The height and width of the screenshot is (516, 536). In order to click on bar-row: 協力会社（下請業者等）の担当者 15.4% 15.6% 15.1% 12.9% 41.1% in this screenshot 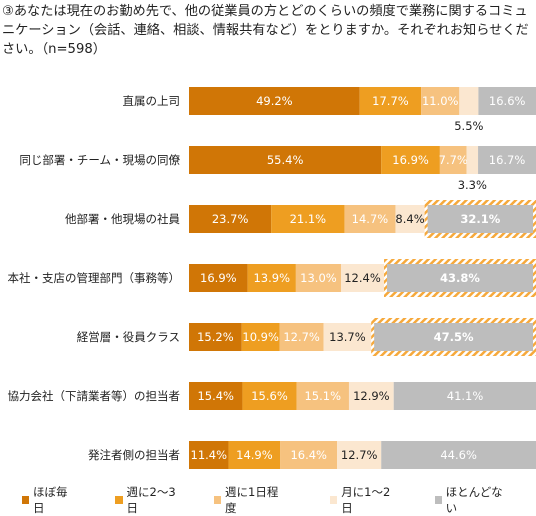, I will do `click(272, 396)`.